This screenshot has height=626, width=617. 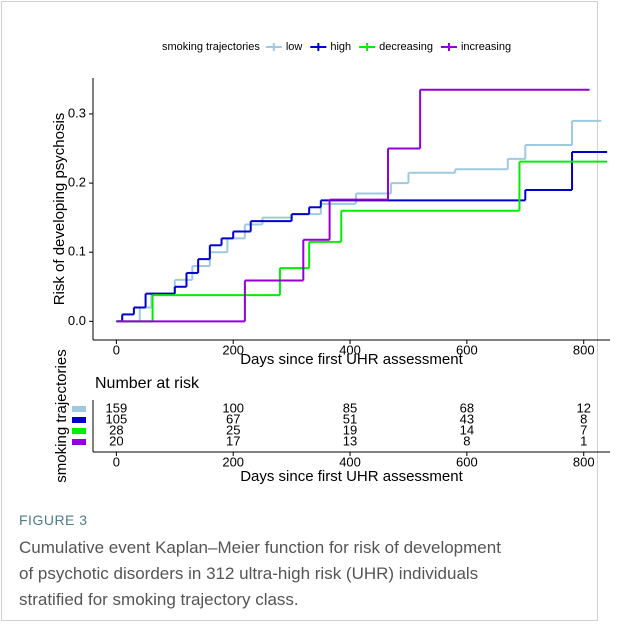 I want to click on y-tick-label: 0.3, so click(x=77, y=112).